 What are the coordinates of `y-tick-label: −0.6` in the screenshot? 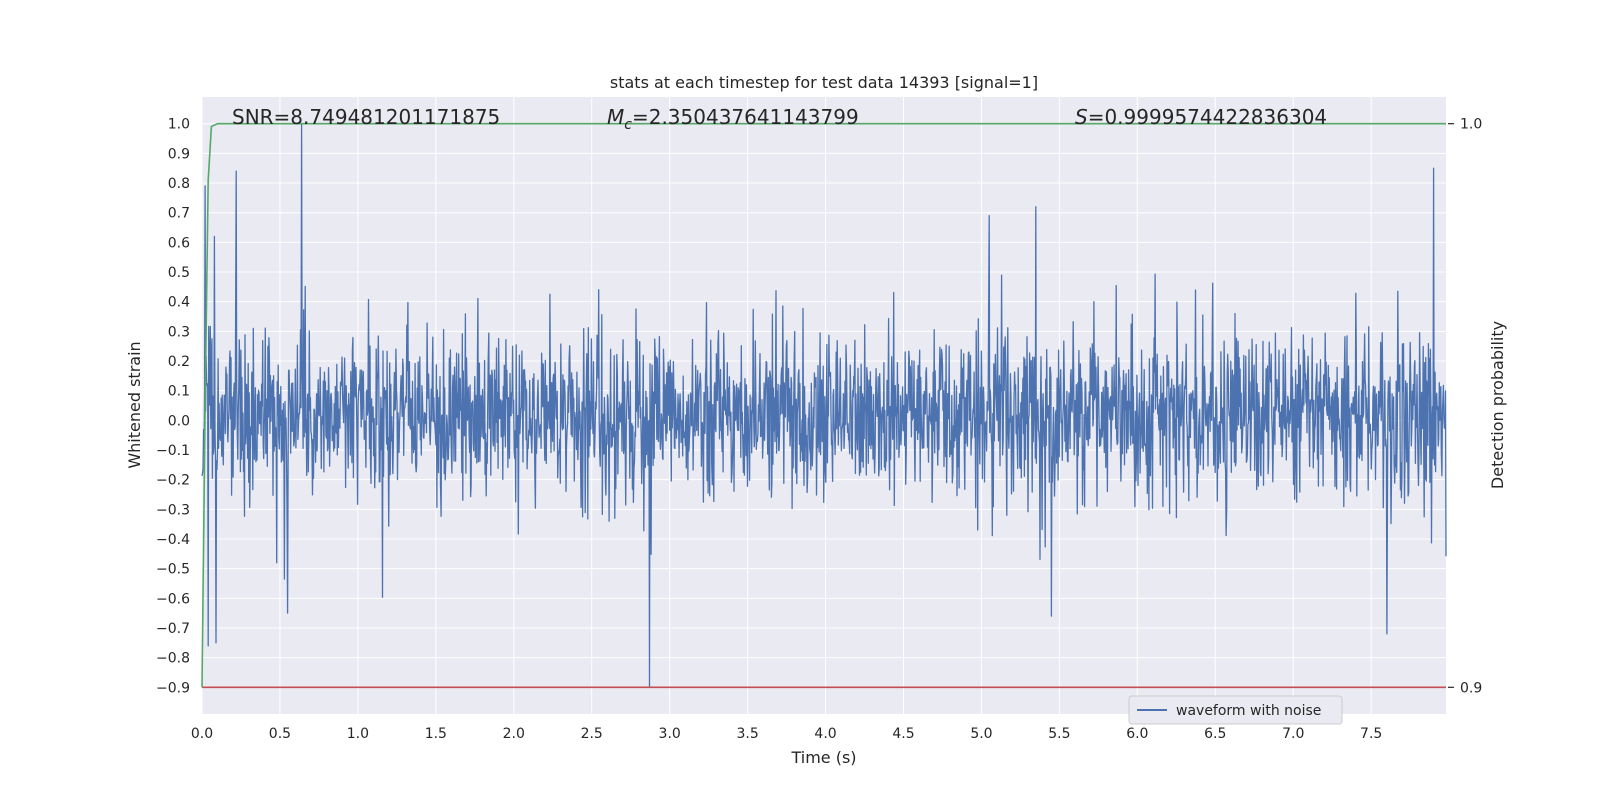 It's located at (173, 599).